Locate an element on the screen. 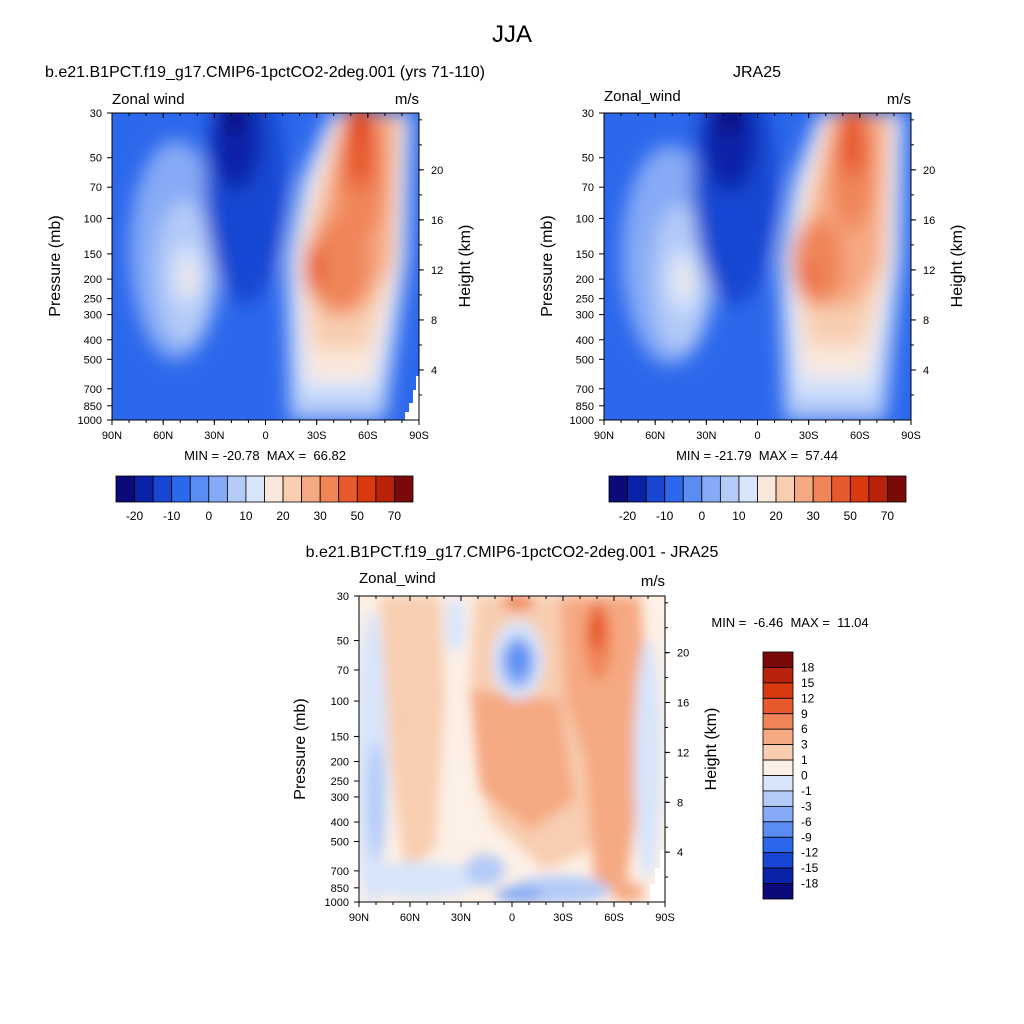 This screenshot has height=1024, width=1024. y-tick-label: 400 is located at coordinates (93, 341).